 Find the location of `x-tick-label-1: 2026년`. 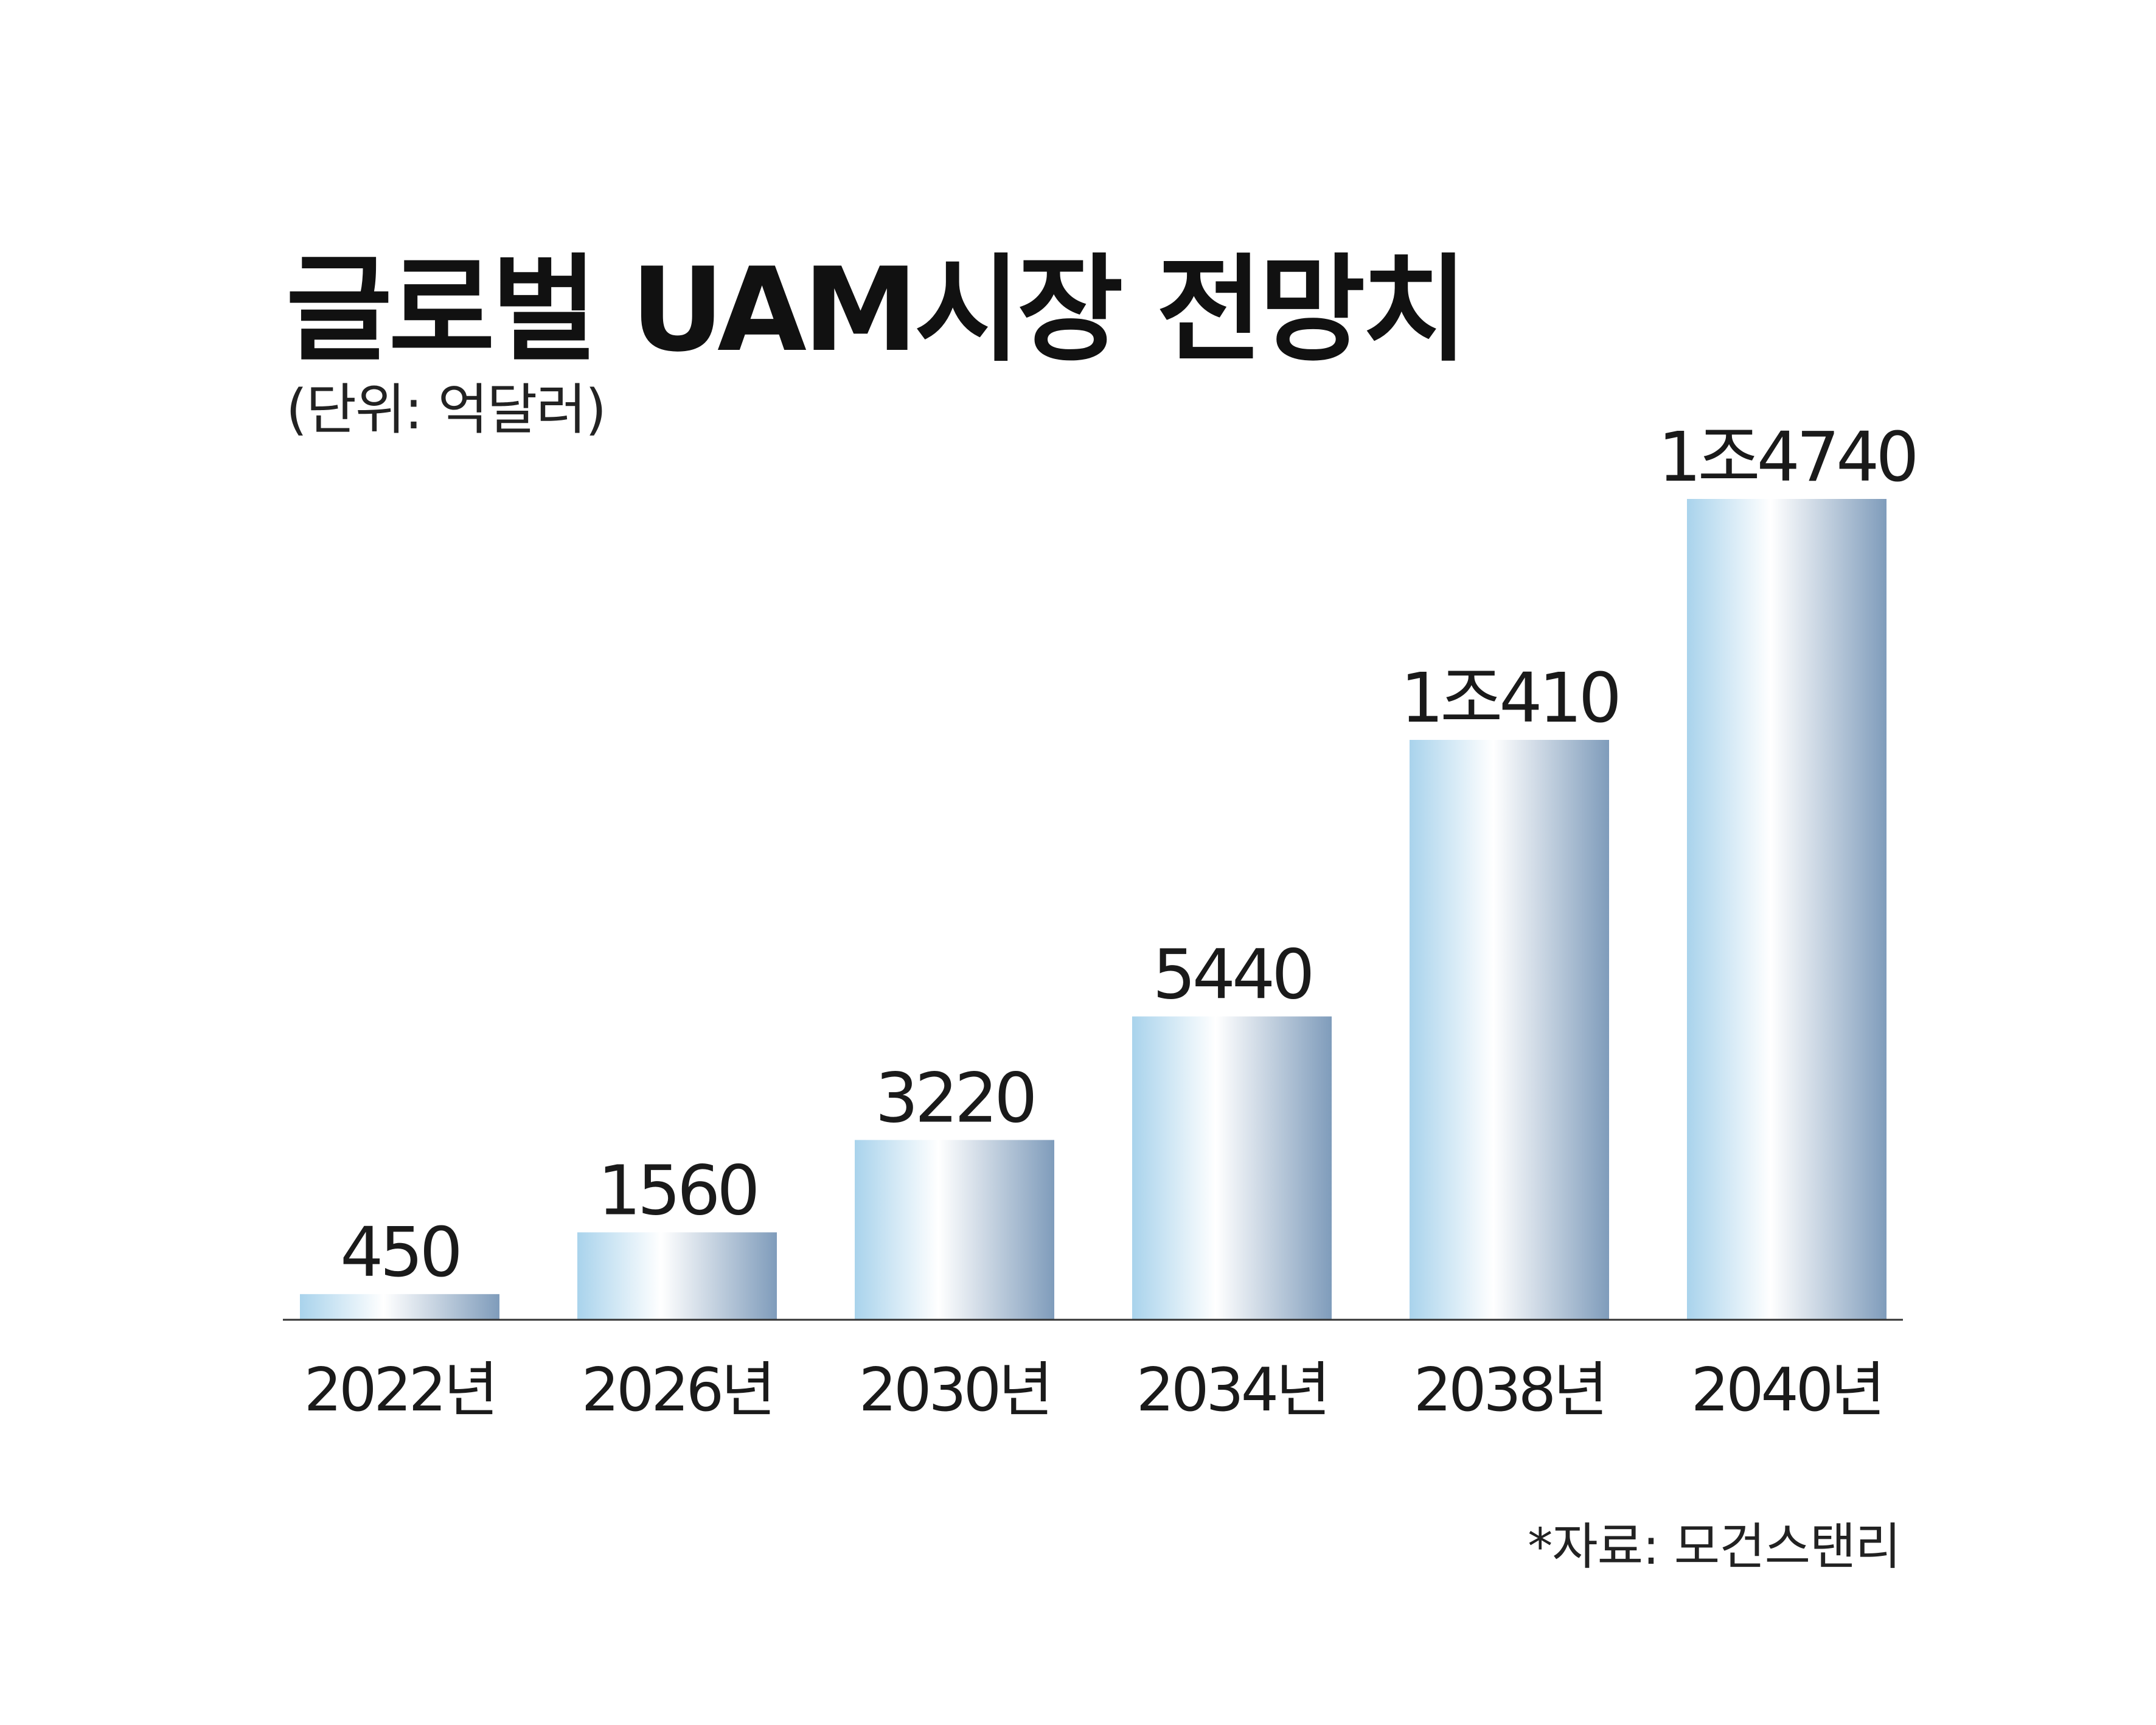

x-tick-label-1: 2026년 is located at coordinates (677, 1391).